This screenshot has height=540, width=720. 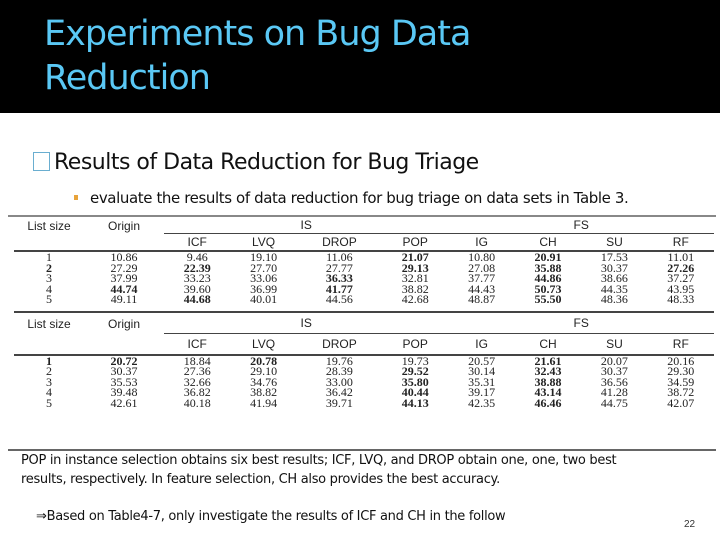 What do you see at coordinates (482, 278) in the screenshot?
I see `cell: 37.77` at bounding box center [482, 278].